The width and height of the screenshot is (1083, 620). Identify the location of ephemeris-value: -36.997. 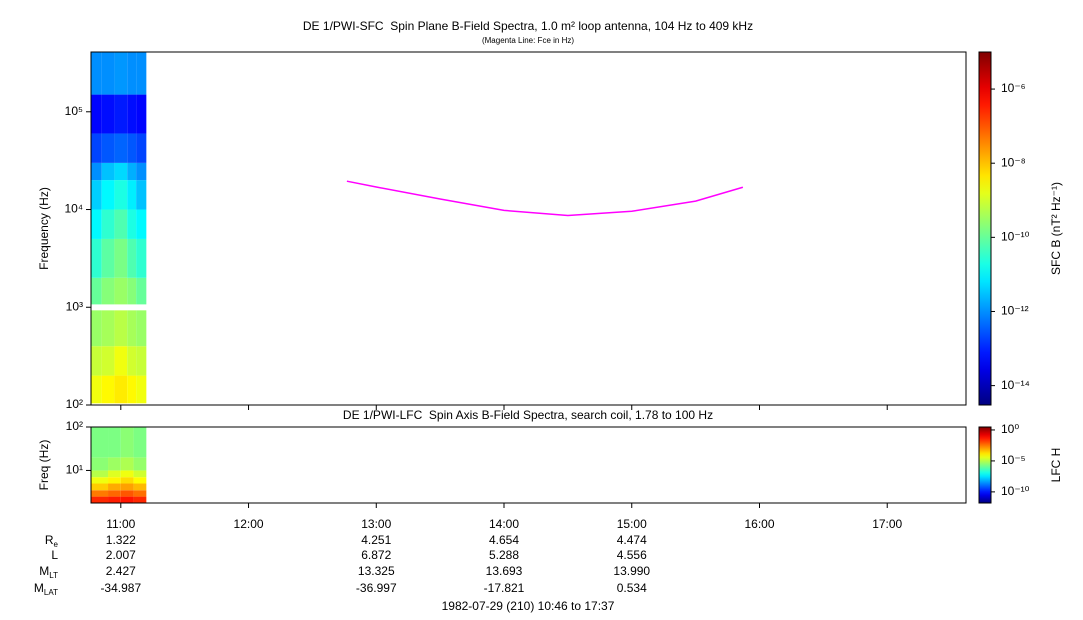
(376, 588).